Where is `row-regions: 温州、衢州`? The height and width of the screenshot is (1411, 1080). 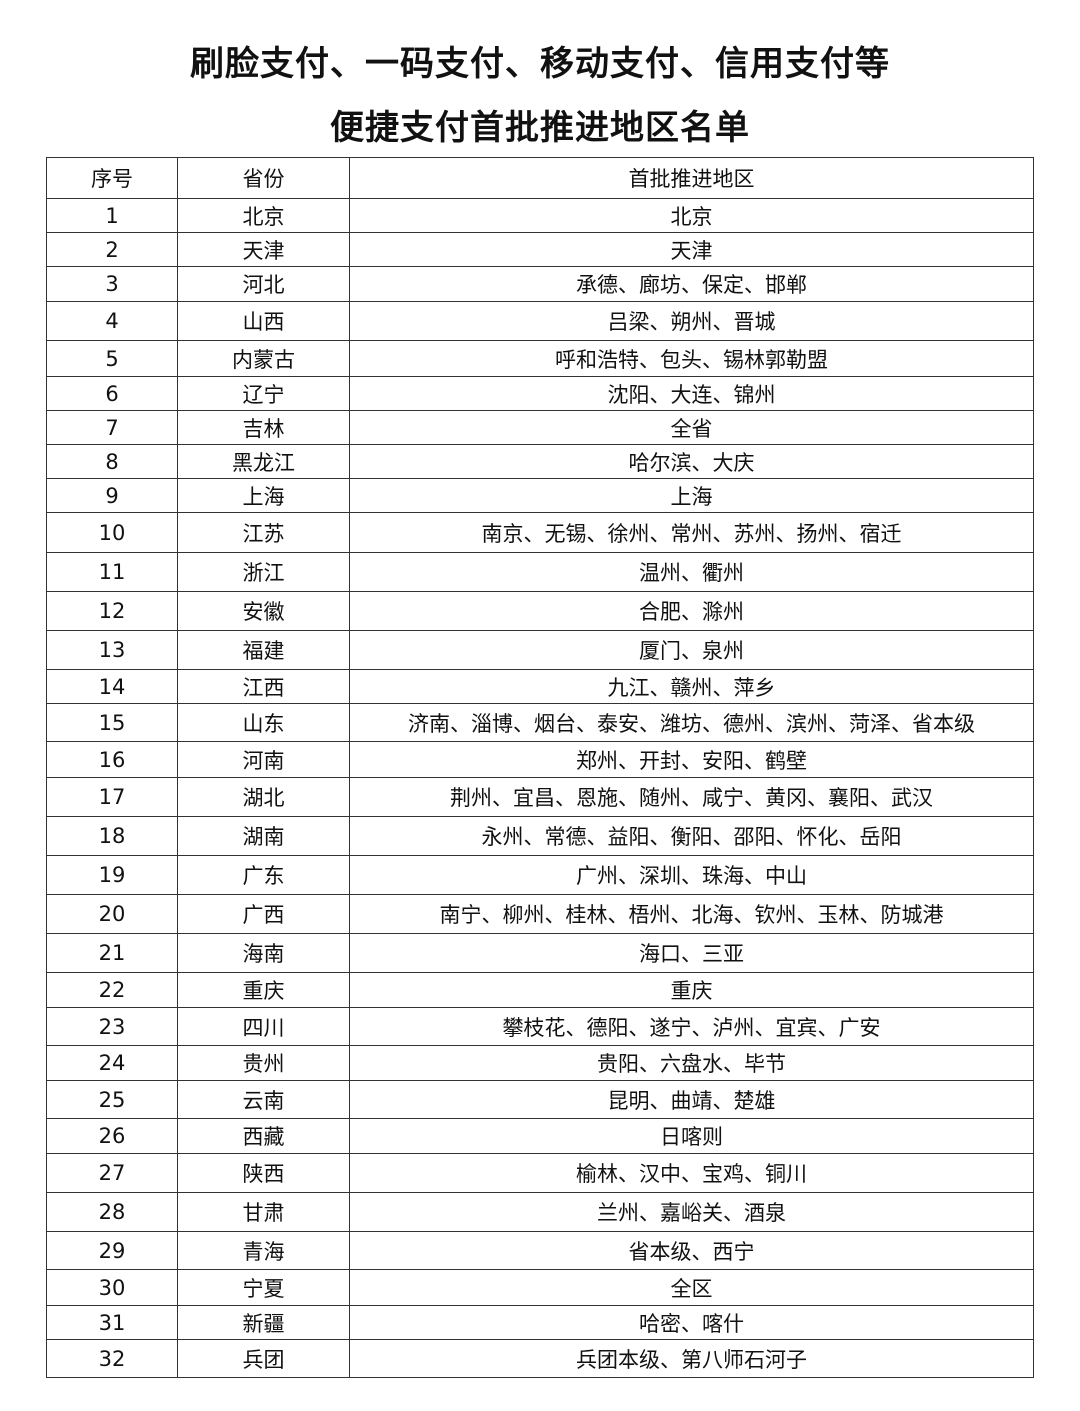 row-regions: 温州、衢州 is located at coordinates (691, 572).